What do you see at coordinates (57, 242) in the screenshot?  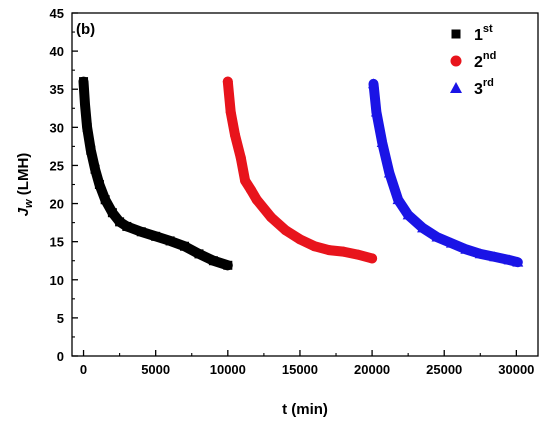 I see `y-tick-label: 15` at bounding box center [57, 242].